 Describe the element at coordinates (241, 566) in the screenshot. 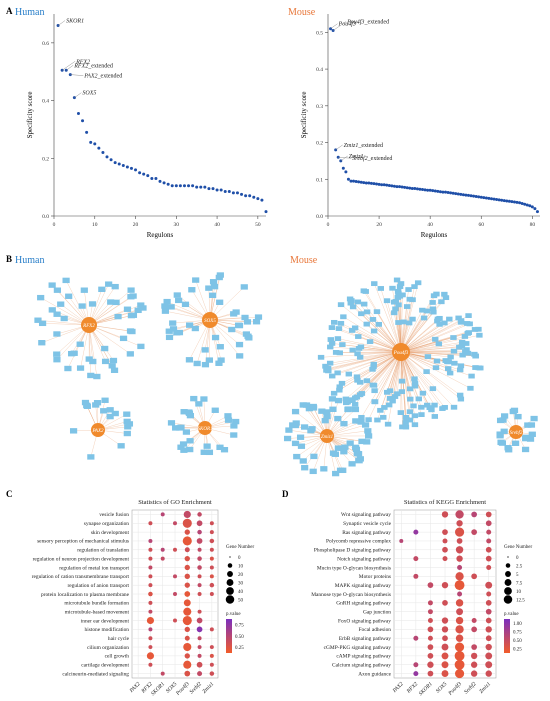

I see `size-legend-label: 10` at that location.